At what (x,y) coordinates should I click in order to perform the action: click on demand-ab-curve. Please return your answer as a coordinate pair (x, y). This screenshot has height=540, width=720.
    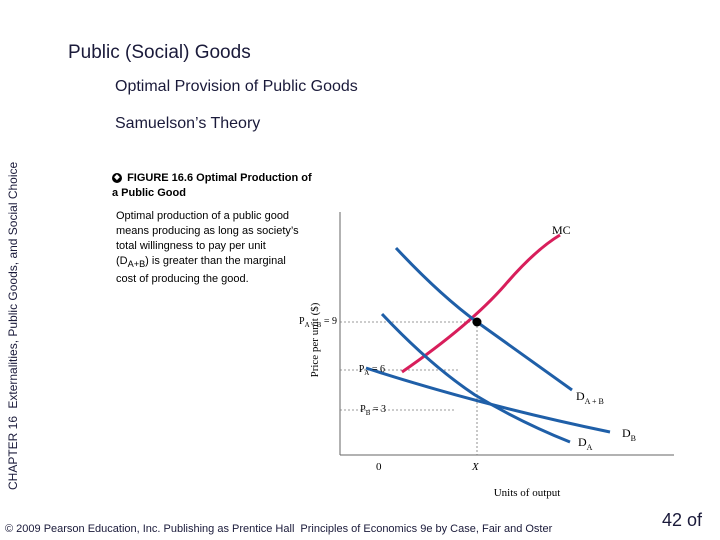
    Looking at the image, I should click on (483, 319).